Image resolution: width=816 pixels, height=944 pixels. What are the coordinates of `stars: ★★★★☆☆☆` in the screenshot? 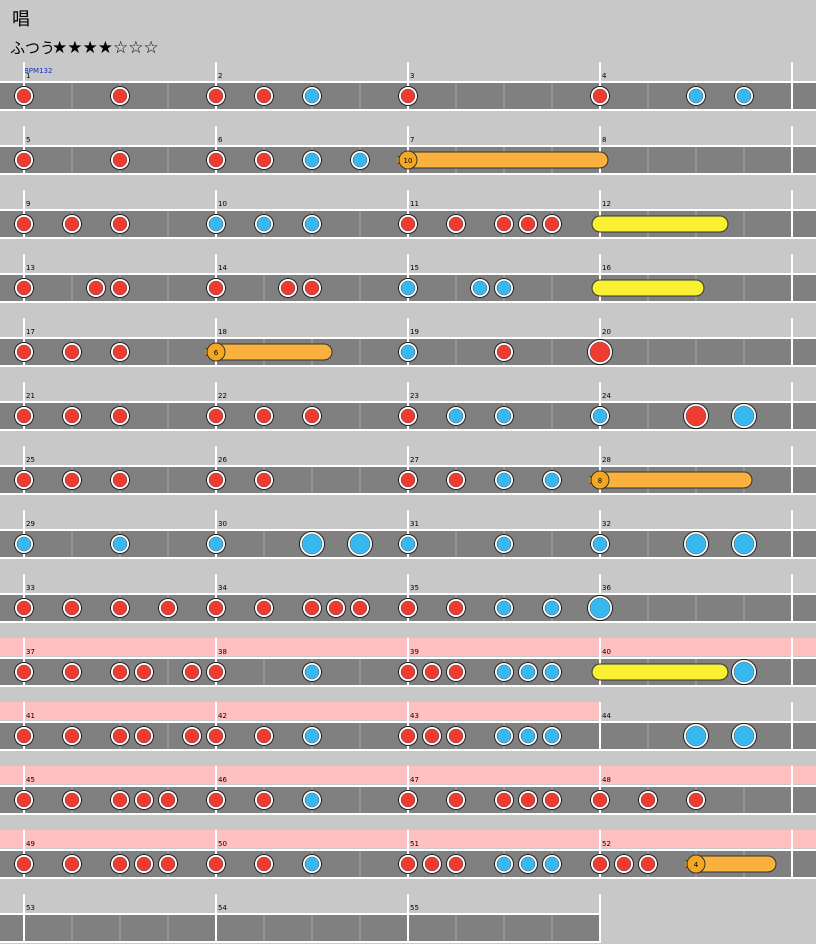 It's located at (105, 48).